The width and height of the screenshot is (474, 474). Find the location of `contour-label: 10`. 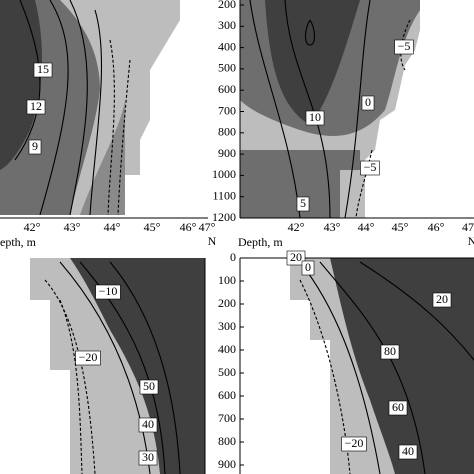

contour-label: 10 is located at coordinates (315, 117).